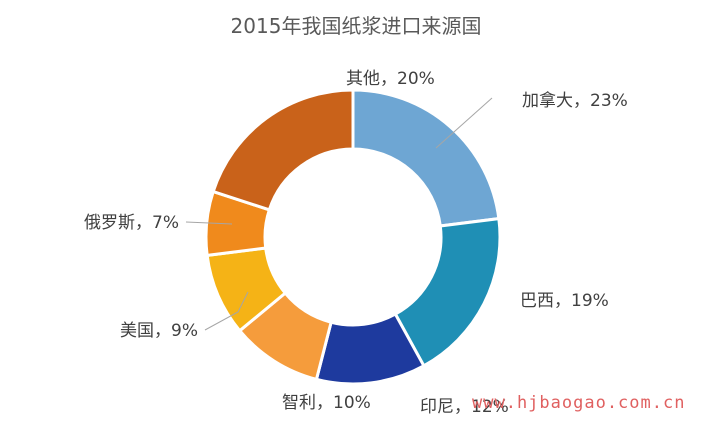 The height and width of the screenshot is (426, 712). Describe the element at coordinates (564, 301) in the screenshot. I see `slice-label-2: 巴西，19%` at that location.